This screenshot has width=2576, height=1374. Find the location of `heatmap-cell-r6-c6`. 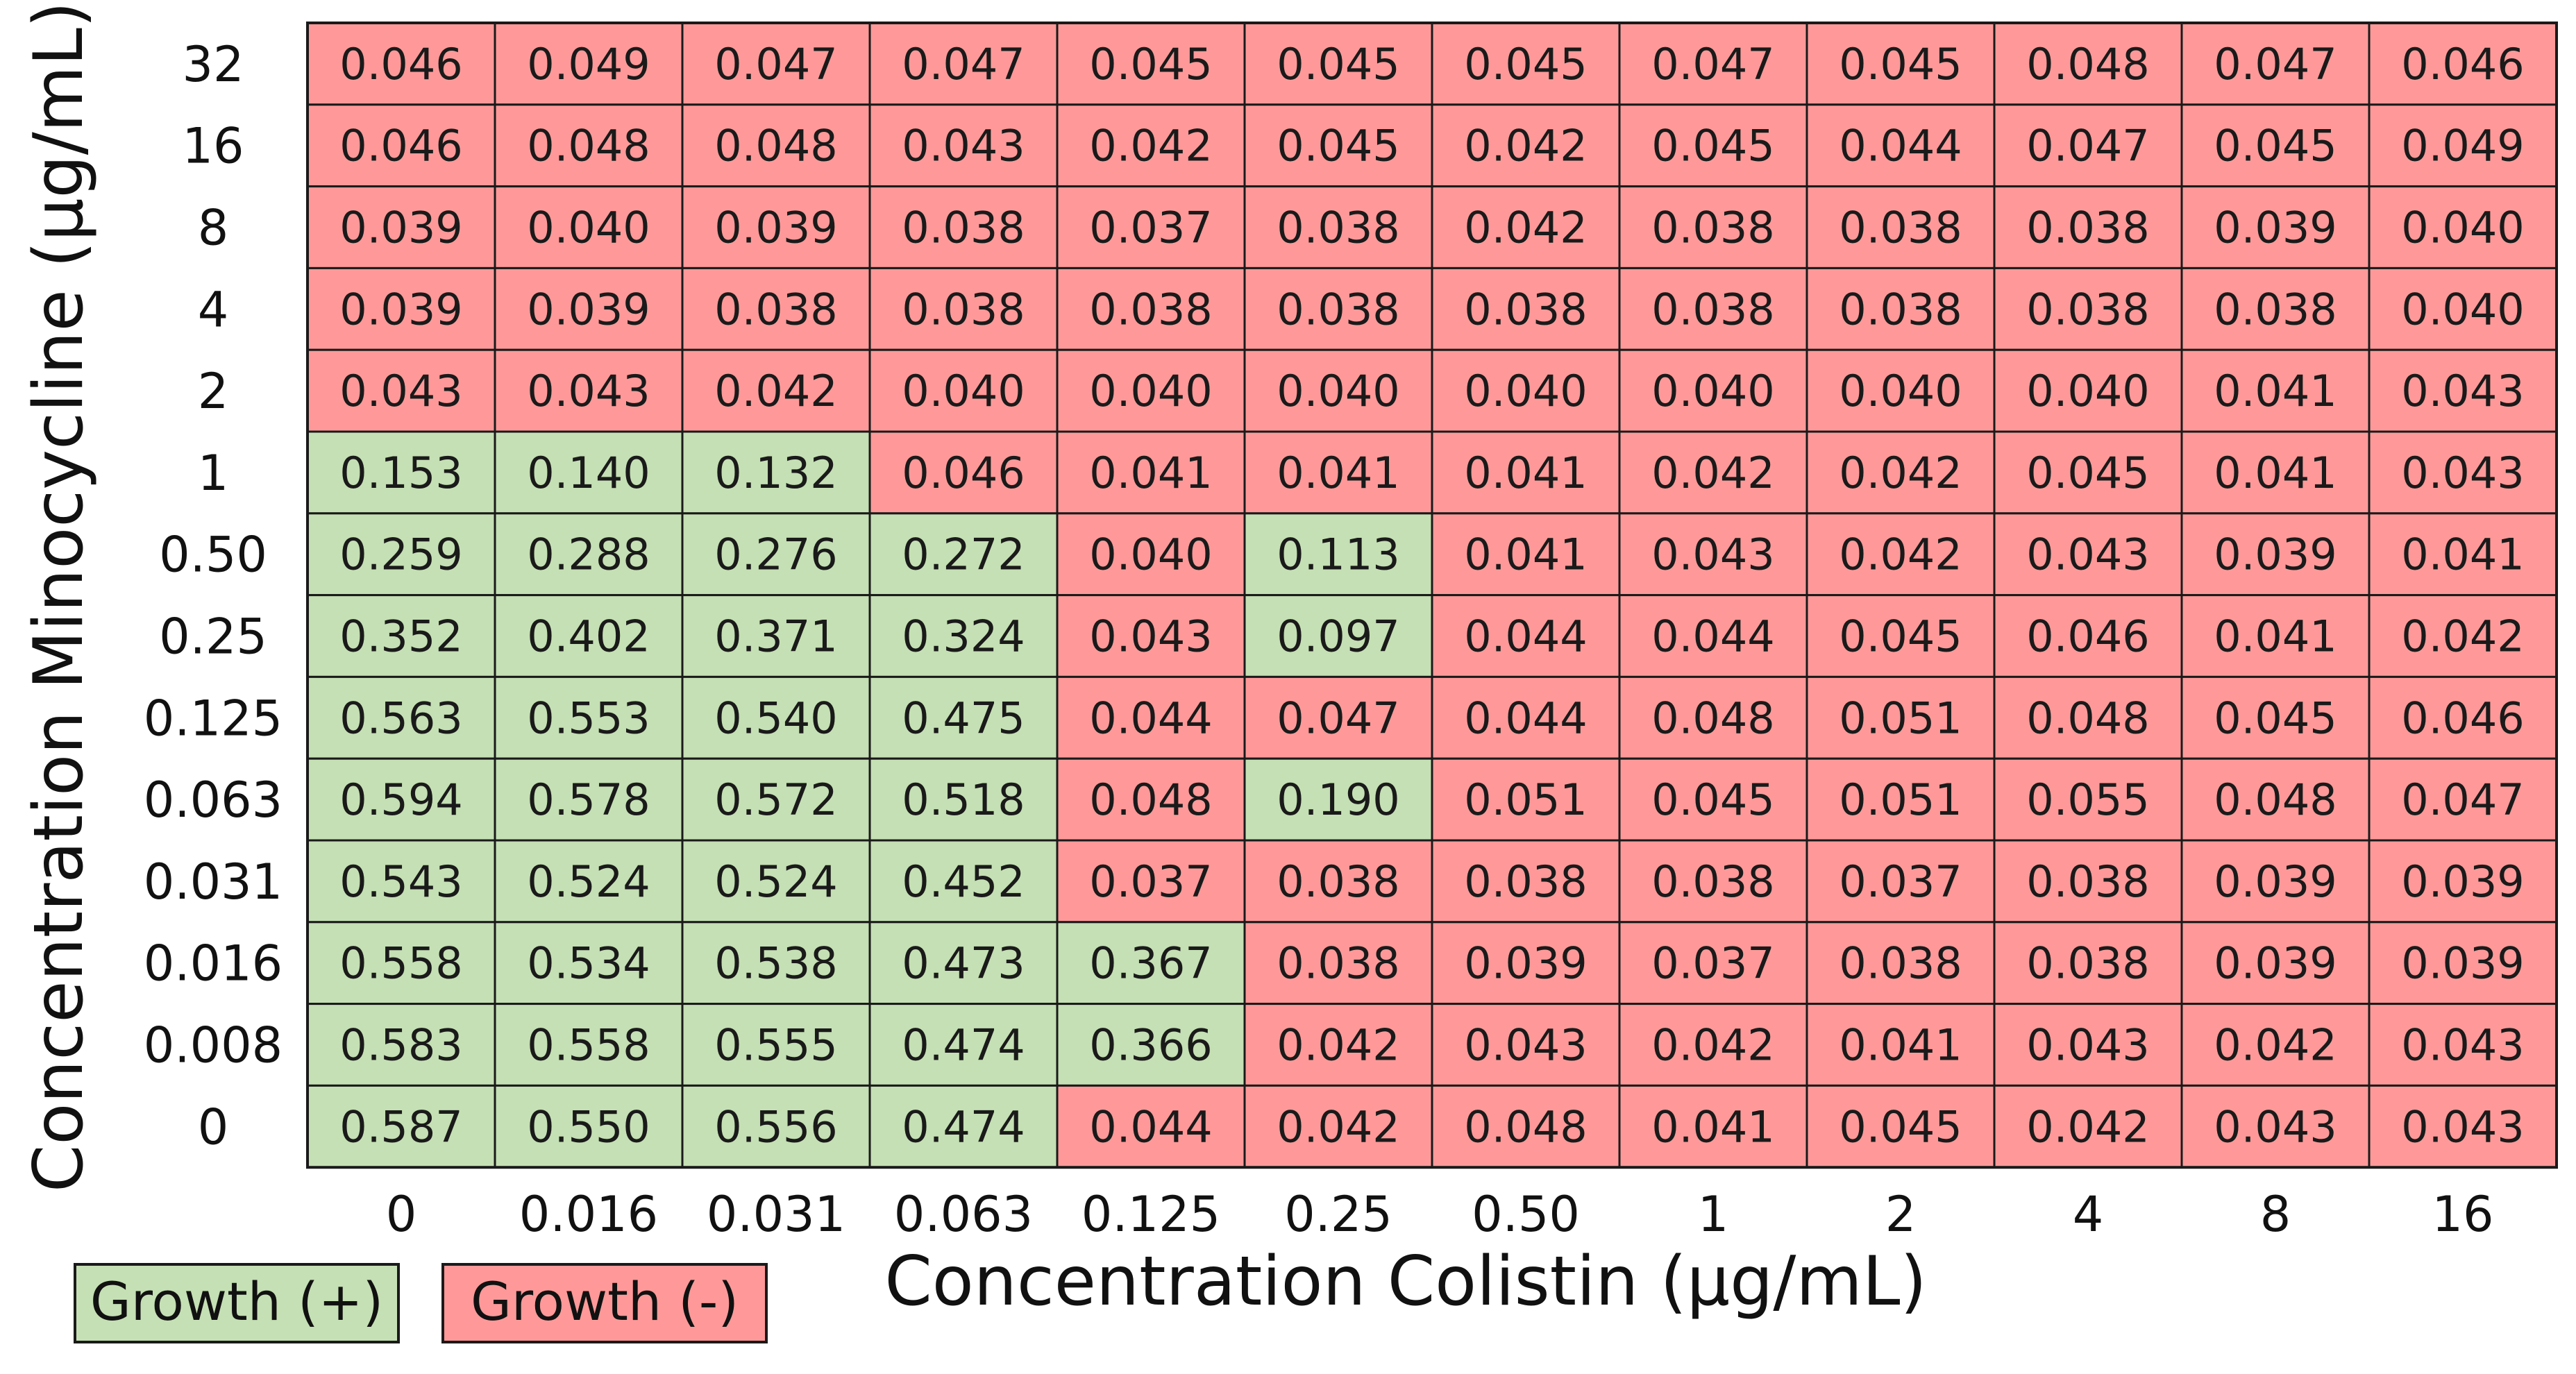

heatmap-cell-r6-c6 is located at coordinates (1526, 554).